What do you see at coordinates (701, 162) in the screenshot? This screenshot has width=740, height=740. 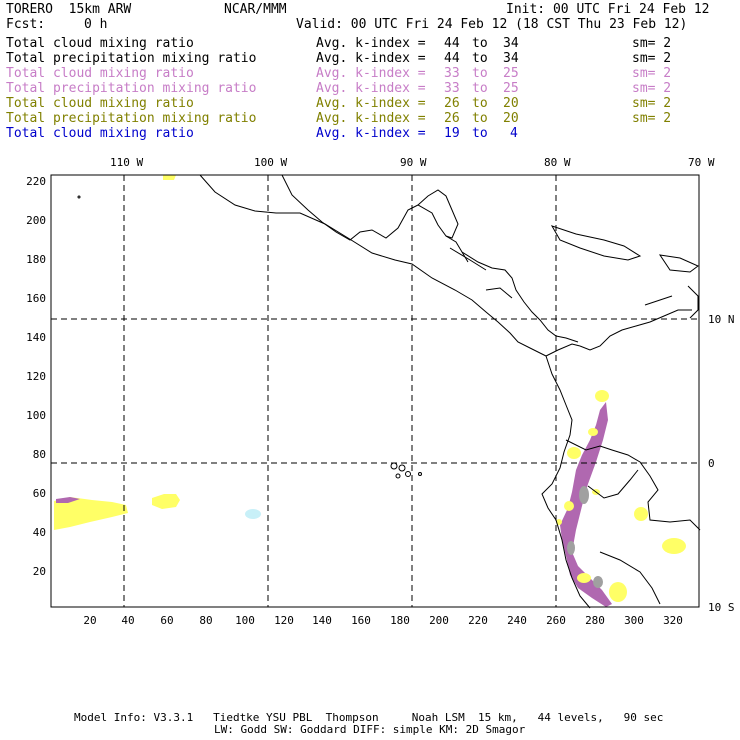 I see `lon-label: 70 W` at bounding box center [701, 162].